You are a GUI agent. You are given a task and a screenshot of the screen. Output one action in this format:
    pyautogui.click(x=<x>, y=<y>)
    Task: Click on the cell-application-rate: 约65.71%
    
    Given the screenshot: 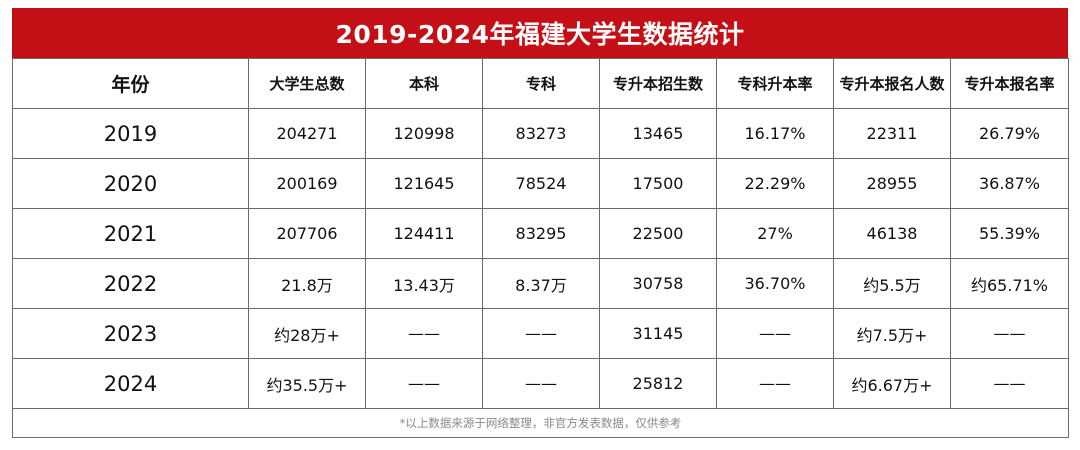 What is the action you would take?
    pyautogui.click(x=1009, y=283)
    